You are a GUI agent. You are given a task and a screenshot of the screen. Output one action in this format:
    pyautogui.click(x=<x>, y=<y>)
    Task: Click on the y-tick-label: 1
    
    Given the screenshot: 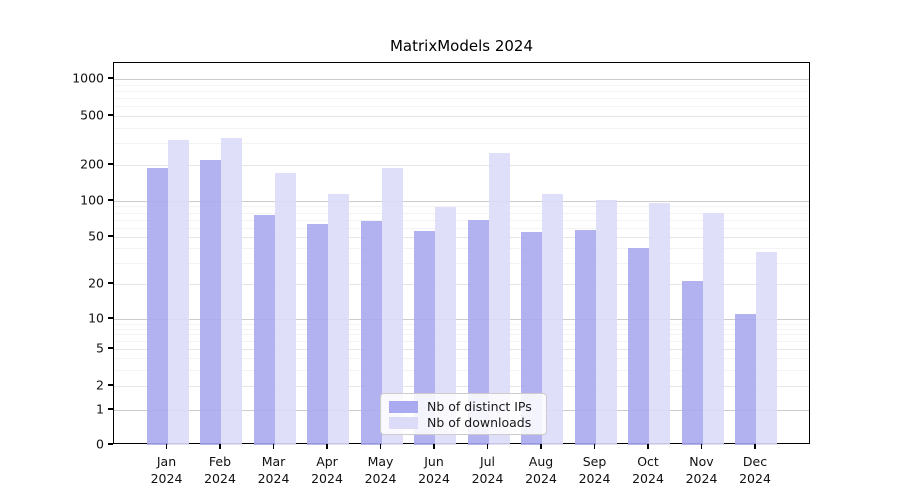 What is the action you would take?
    pyautogui.click(x=100, y=409)
    